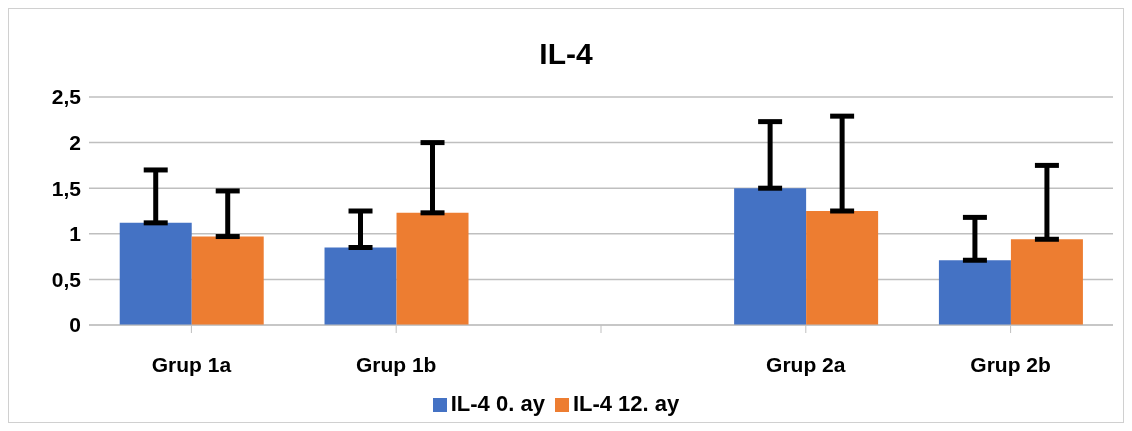 Image resolution: width=1132 pixels, height=431 pixels. What do you see at coordinates (396, 364) in the screenshot?
I see `x-tick-label: Grup 1b` at bounding box center [396, 364].